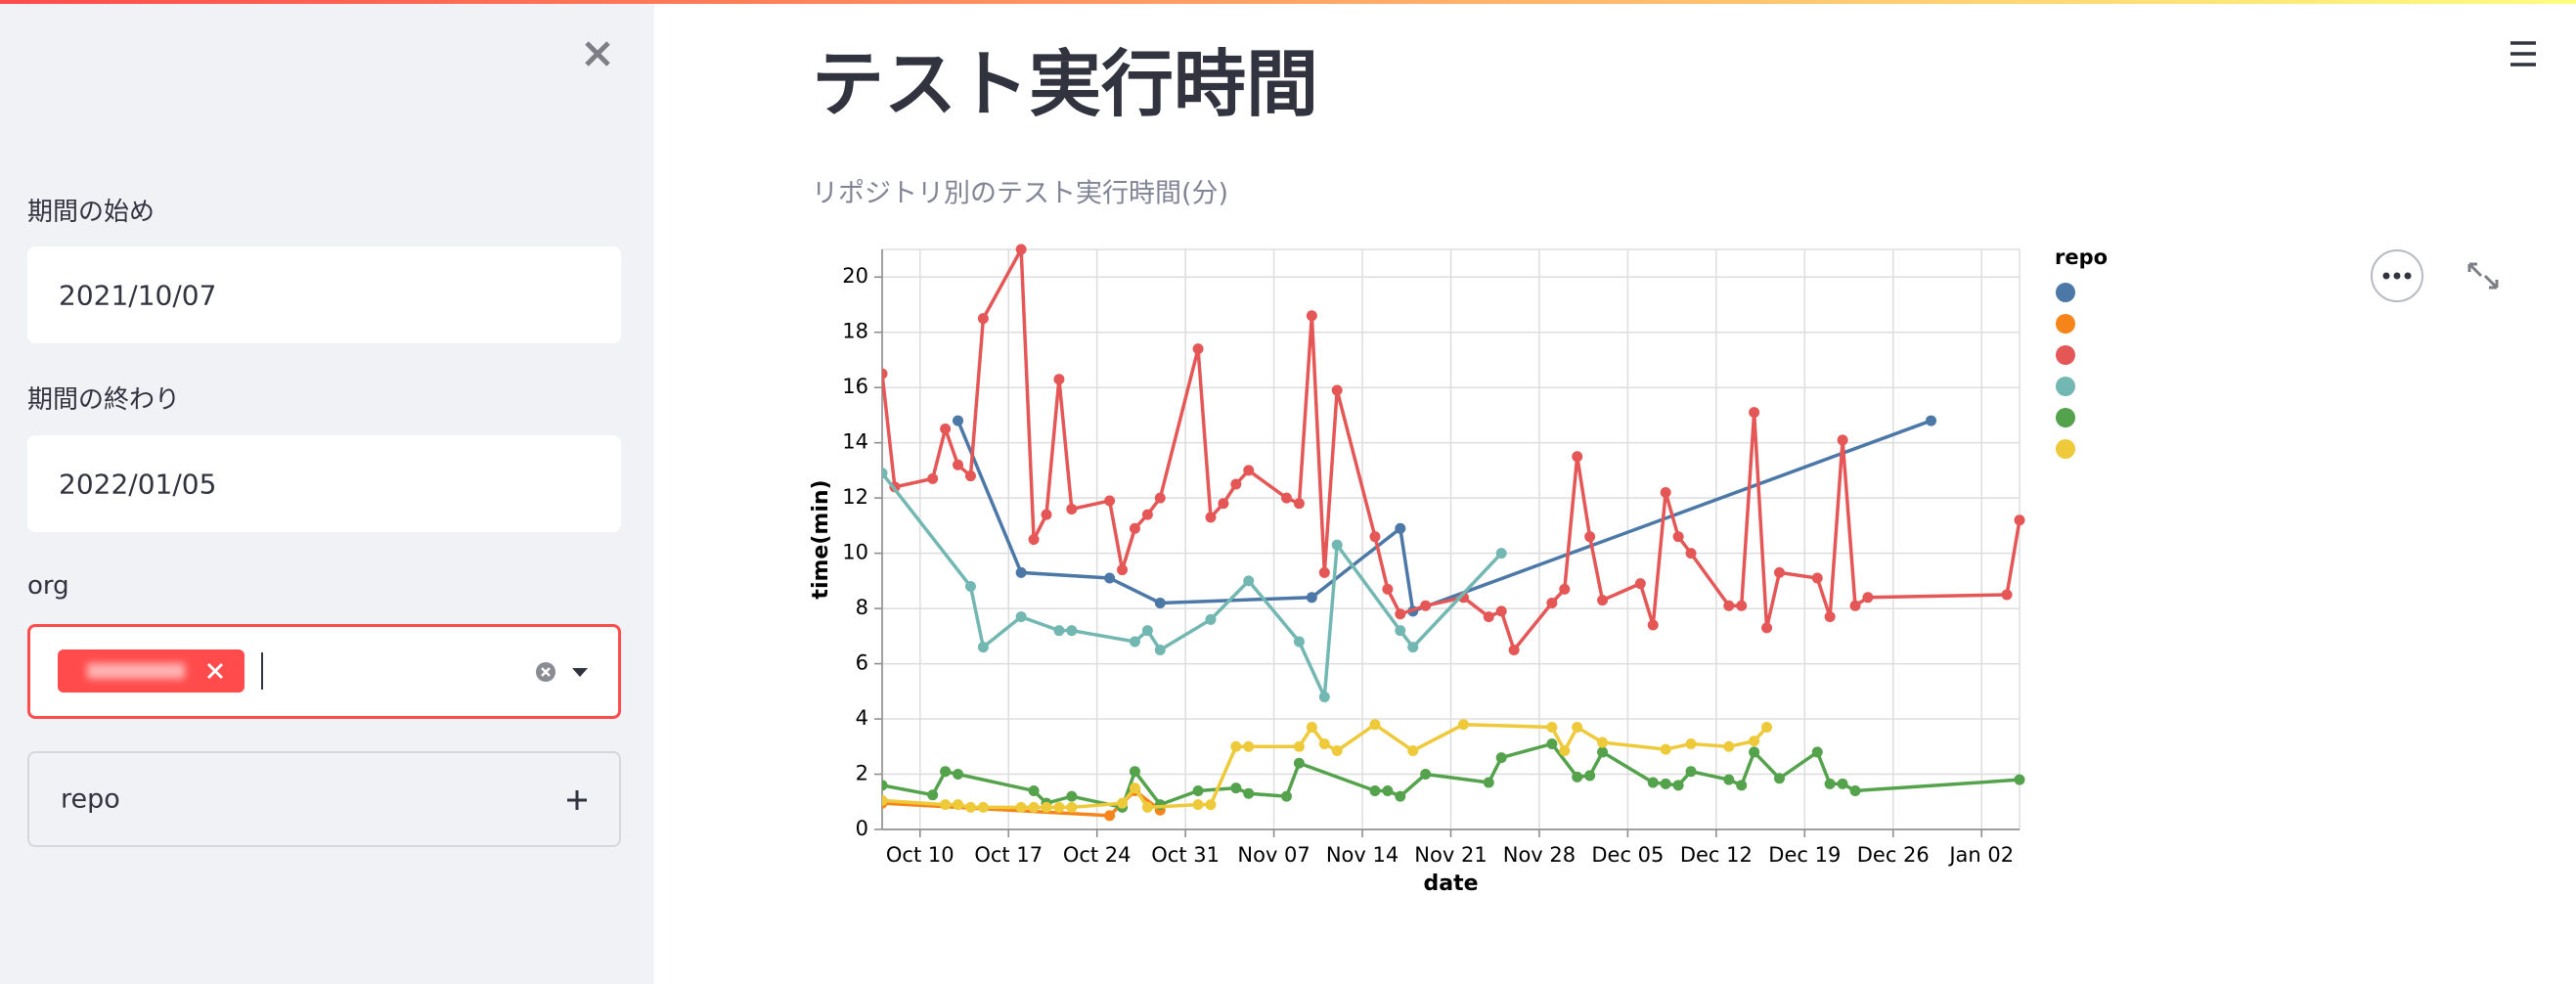 The image size is (2576, 984). What do you see at coordinates (324, 799) in the screenshot?
I see `repo-expander: repo` at bounding box center [324, 799].